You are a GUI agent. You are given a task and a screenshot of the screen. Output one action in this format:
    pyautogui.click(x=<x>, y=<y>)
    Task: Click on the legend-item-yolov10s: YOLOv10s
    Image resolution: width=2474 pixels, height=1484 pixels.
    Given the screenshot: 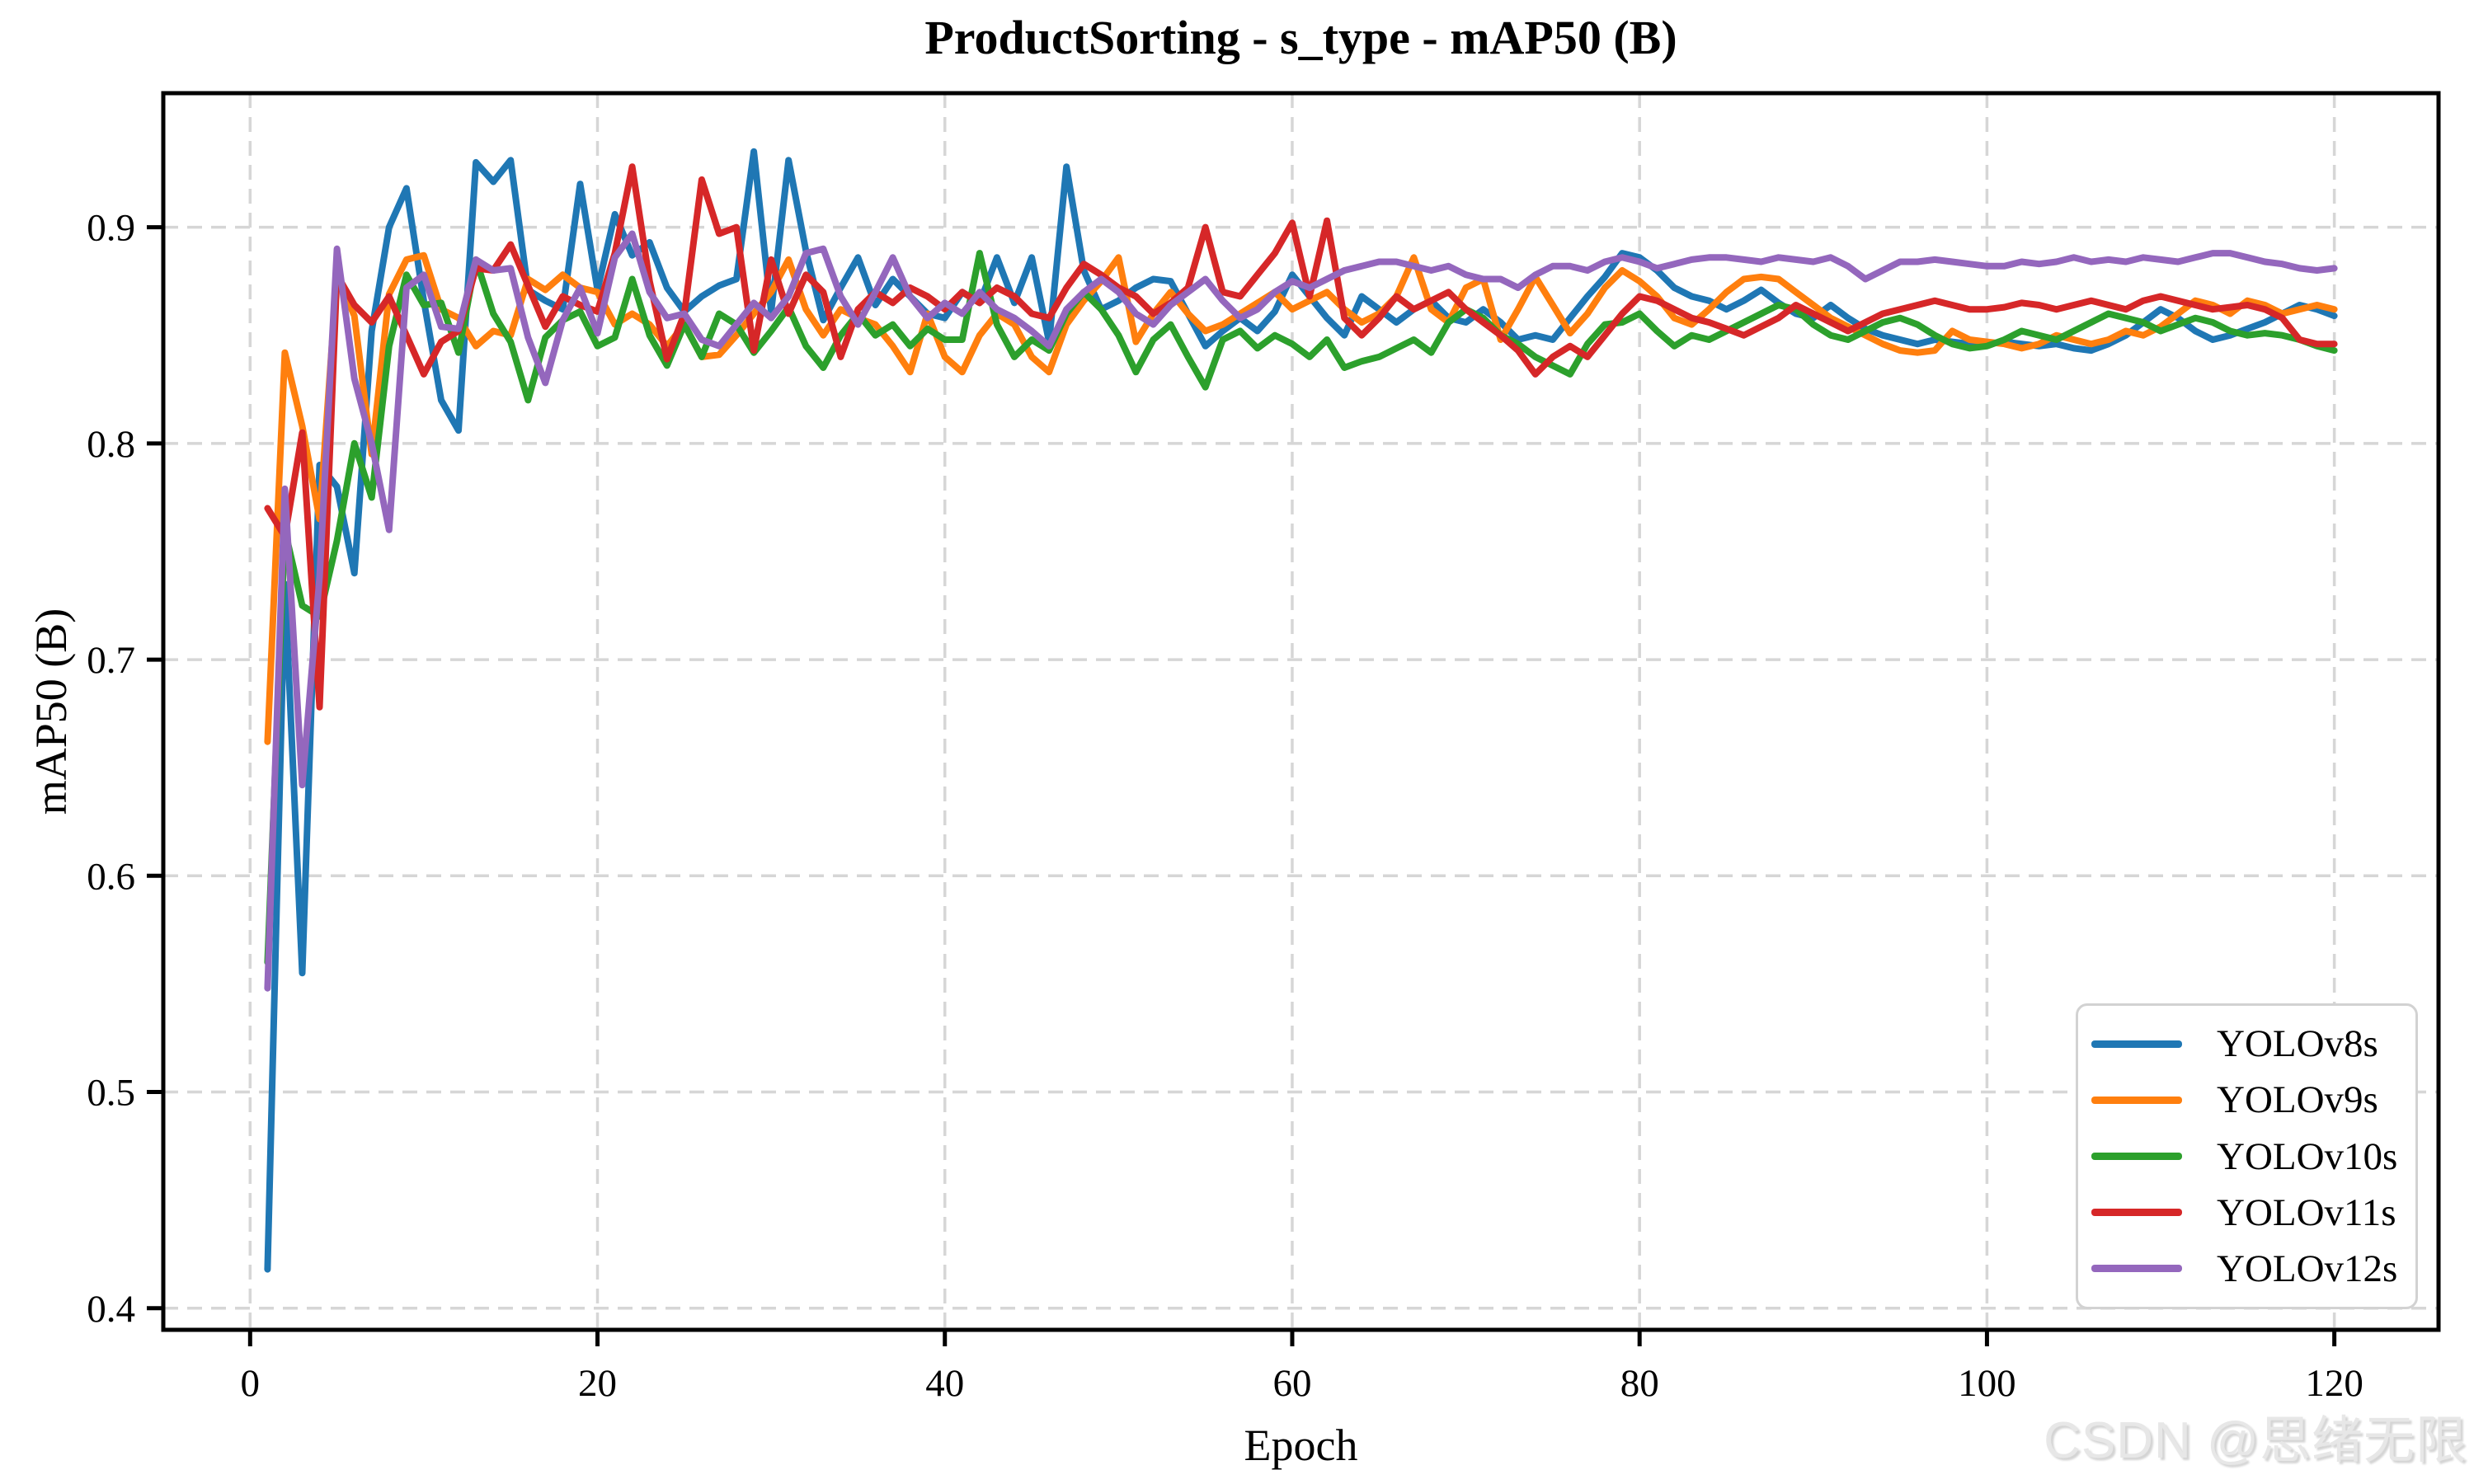 What is the action you would take?
    pyautogui.click(x=2253, y=1156)
    